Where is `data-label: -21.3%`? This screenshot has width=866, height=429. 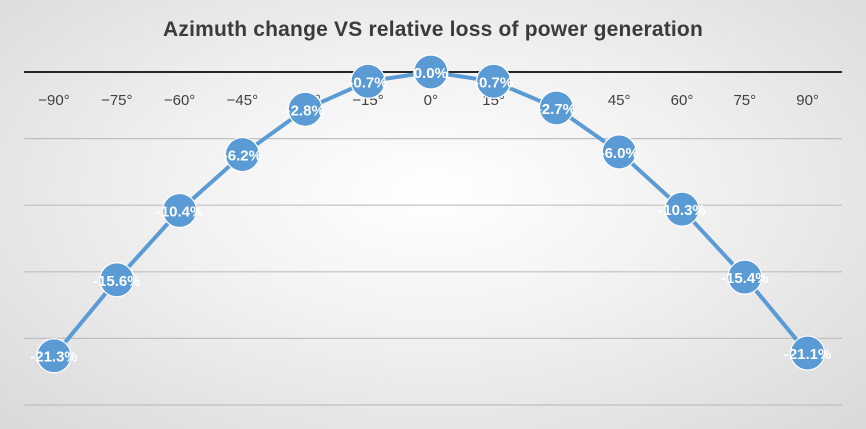 data-label: -21.3% is located at coordinates (54, 357).